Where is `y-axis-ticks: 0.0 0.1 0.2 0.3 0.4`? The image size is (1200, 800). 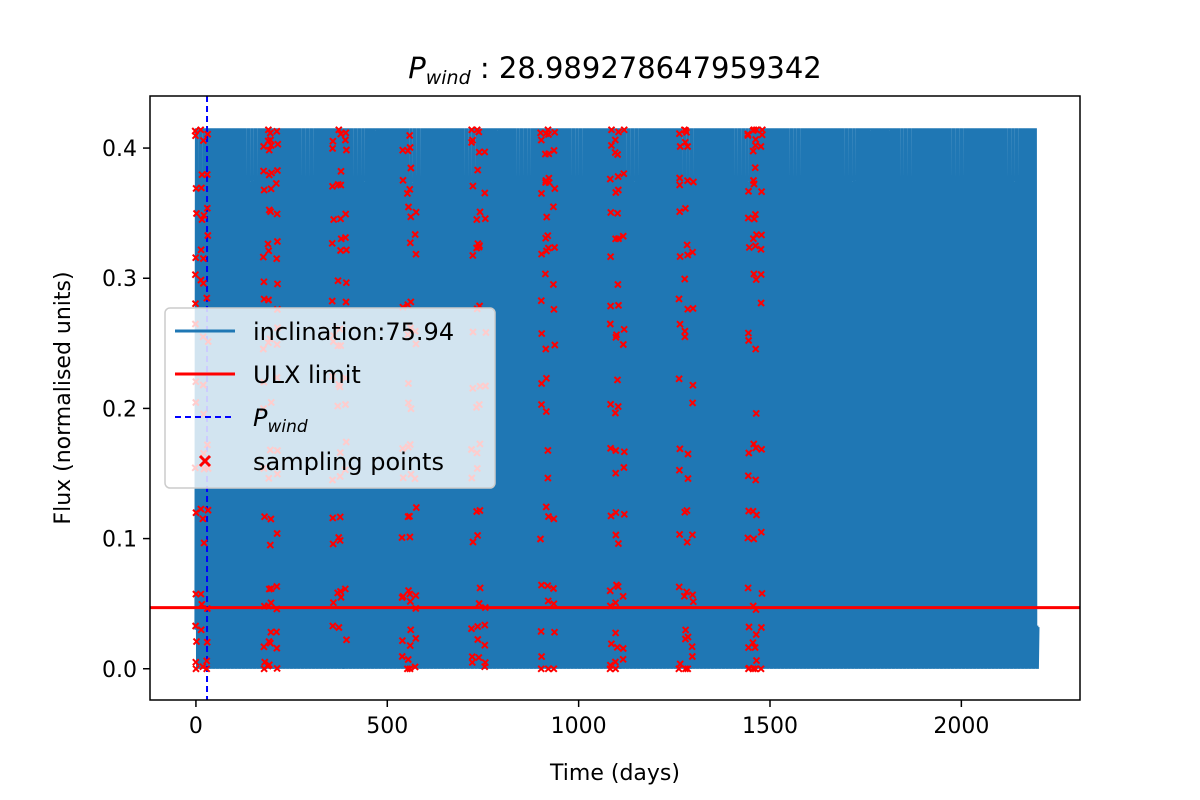 y-axis-ticks: 0.0 0.1 0.2 0.3 0.4 is located at coordinates (126, 410).